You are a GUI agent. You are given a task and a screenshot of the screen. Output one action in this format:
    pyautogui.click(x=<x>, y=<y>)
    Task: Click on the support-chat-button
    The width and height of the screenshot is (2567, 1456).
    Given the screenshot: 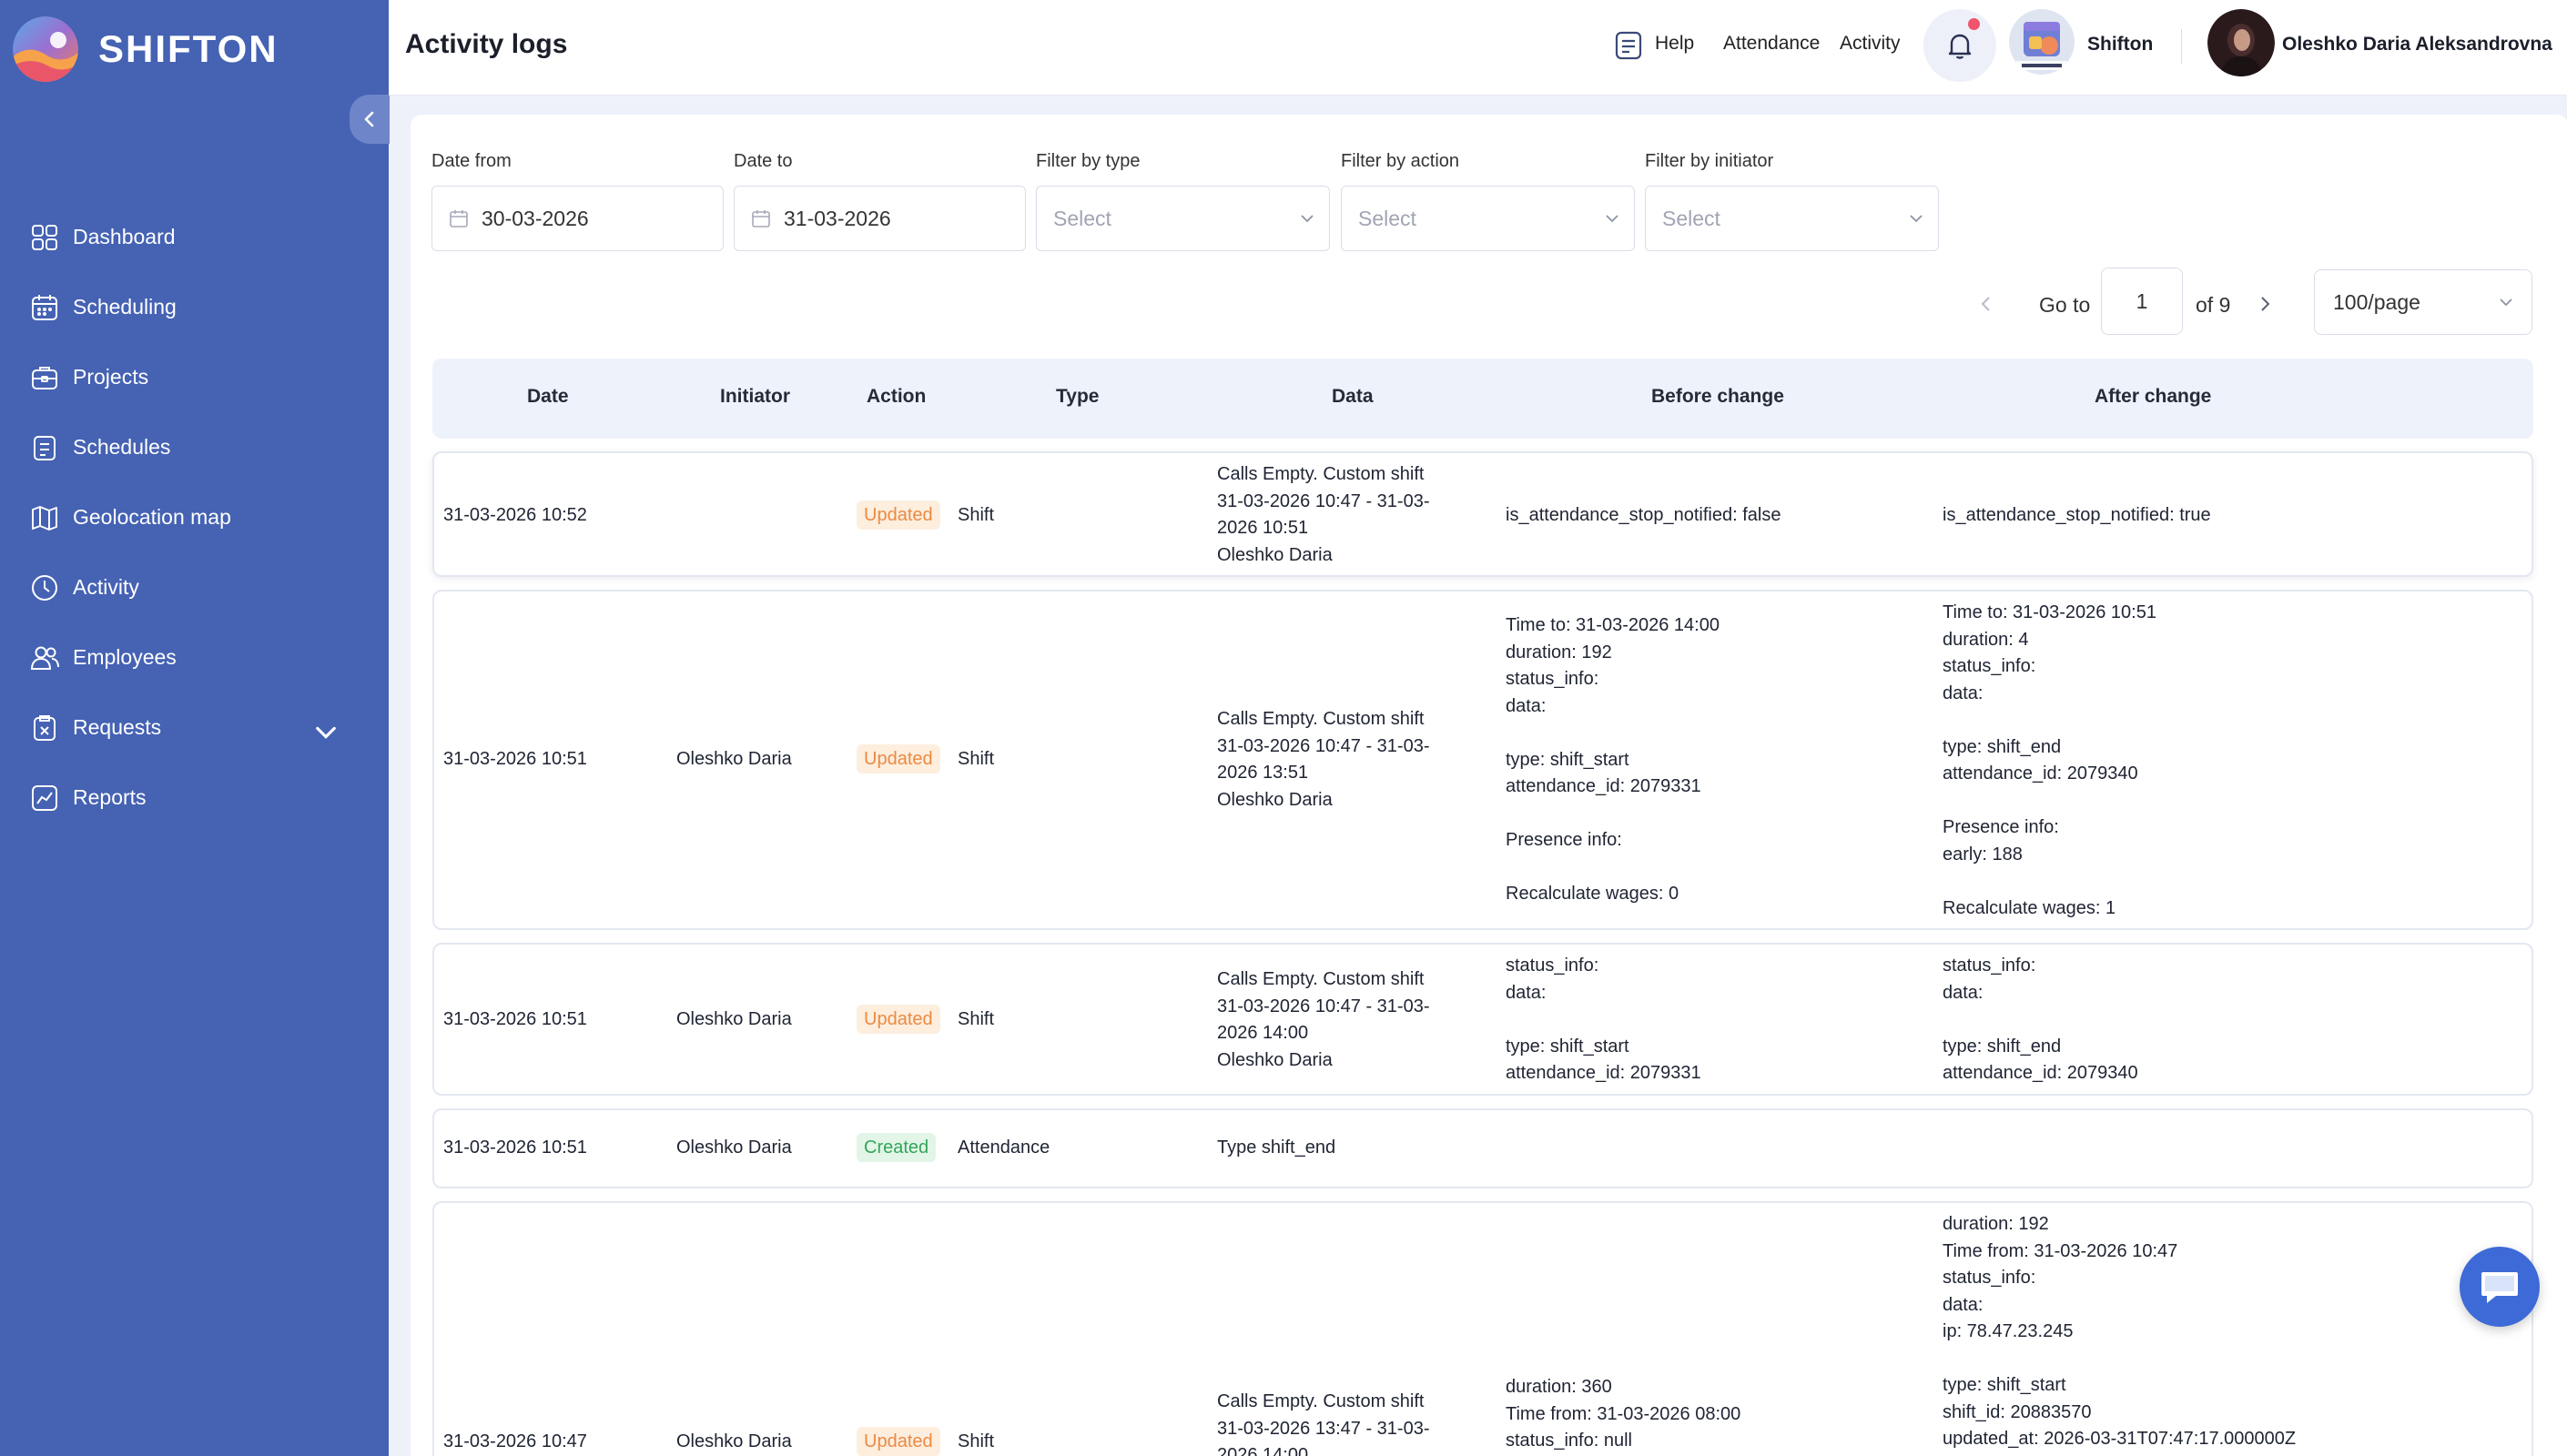 What is the action you would take?
    pyautogui.click(x=2500, y=1287)
    